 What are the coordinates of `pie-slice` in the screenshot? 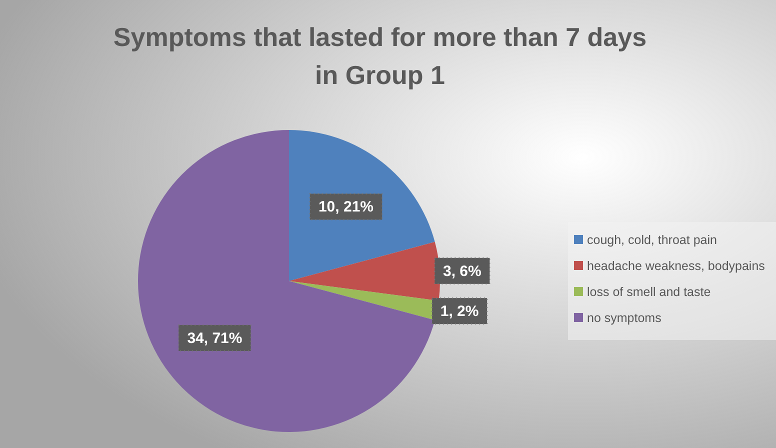 It's located at (364, 271).